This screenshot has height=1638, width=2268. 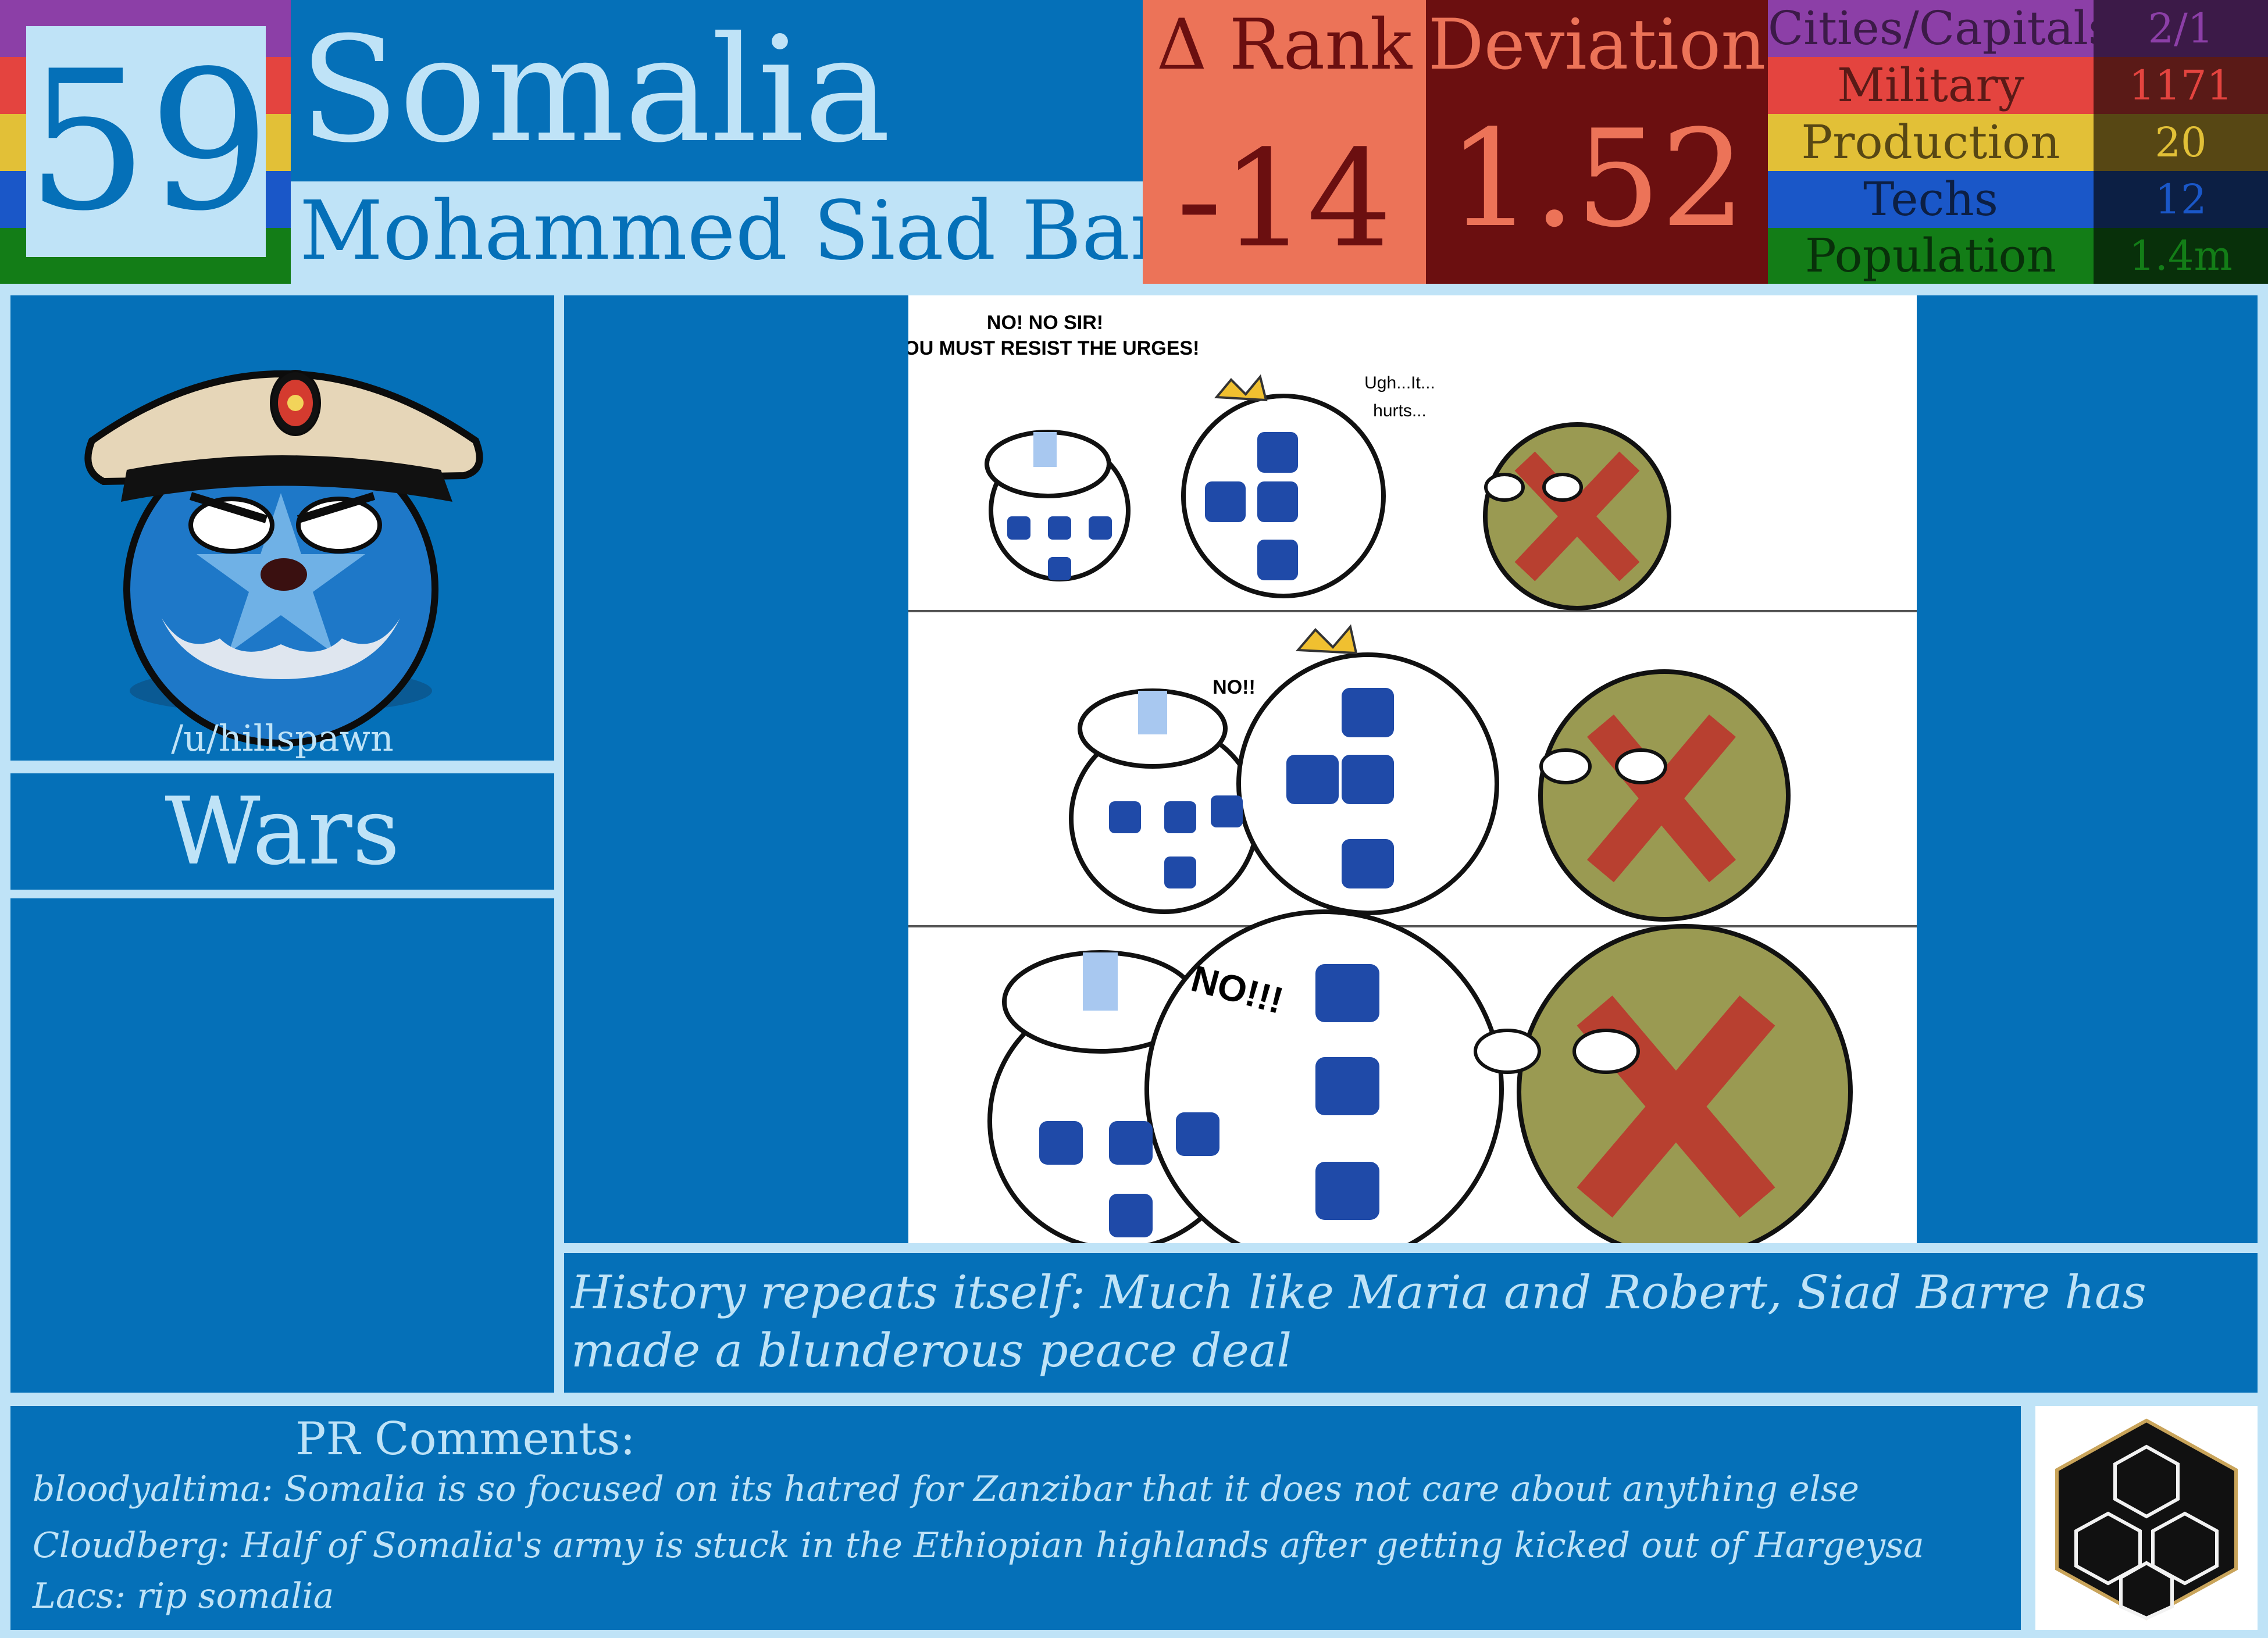 I want to click on wars-list-panel, so click(x=282, y=1145).